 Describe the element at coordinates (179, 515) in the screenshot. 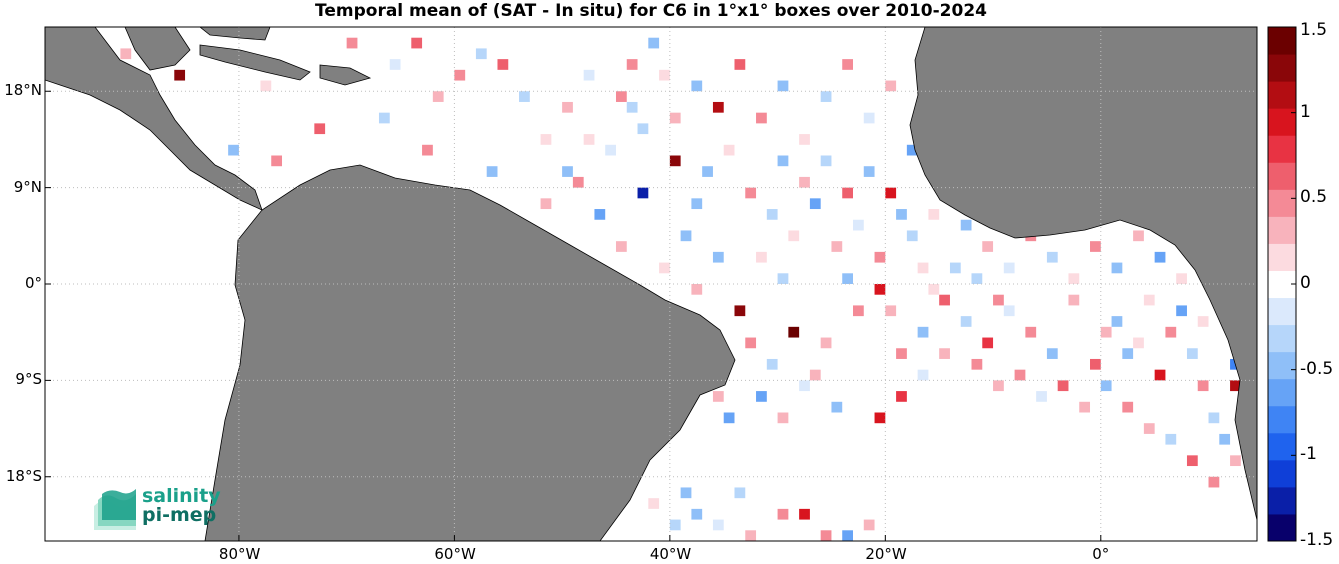

I see `logo-line-2: pi-mep` at that location.